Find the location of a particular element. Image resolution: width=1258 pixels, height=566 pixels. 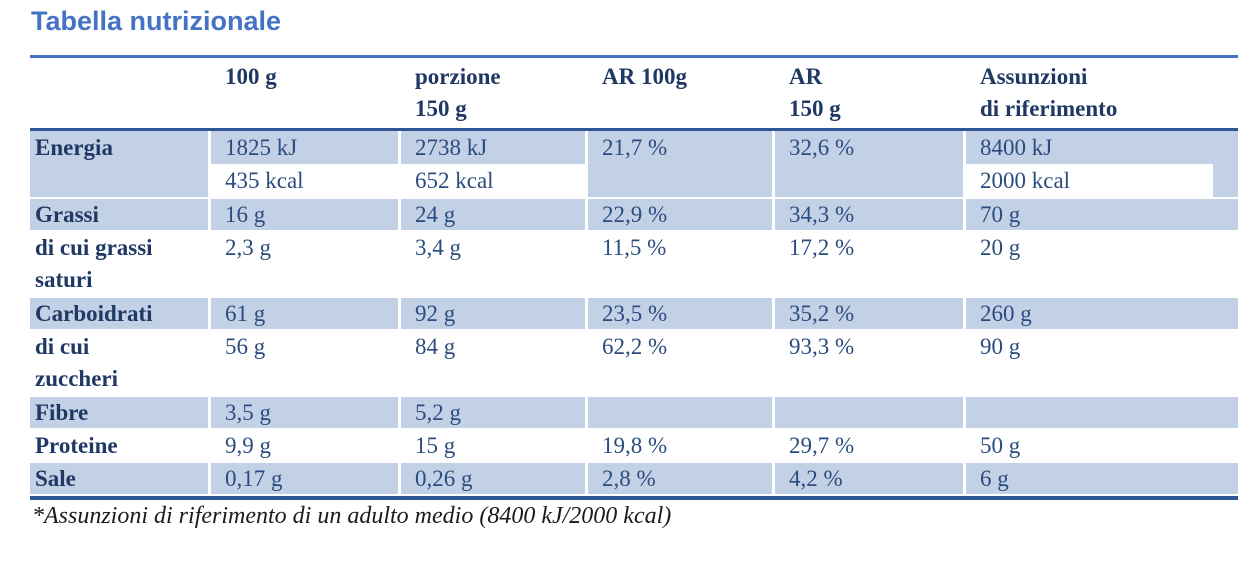

row-label-sale: Sale is located at coordinates (119, 478).